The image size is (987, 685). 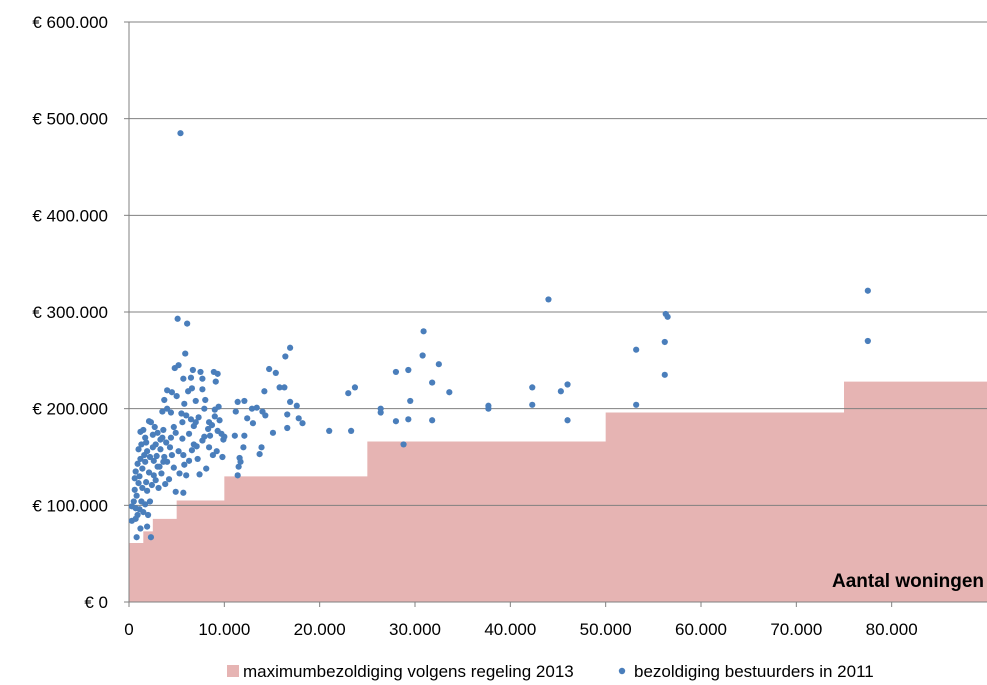 I want to click on y-tick-label: € 100.000, so click(x=70, y=505).